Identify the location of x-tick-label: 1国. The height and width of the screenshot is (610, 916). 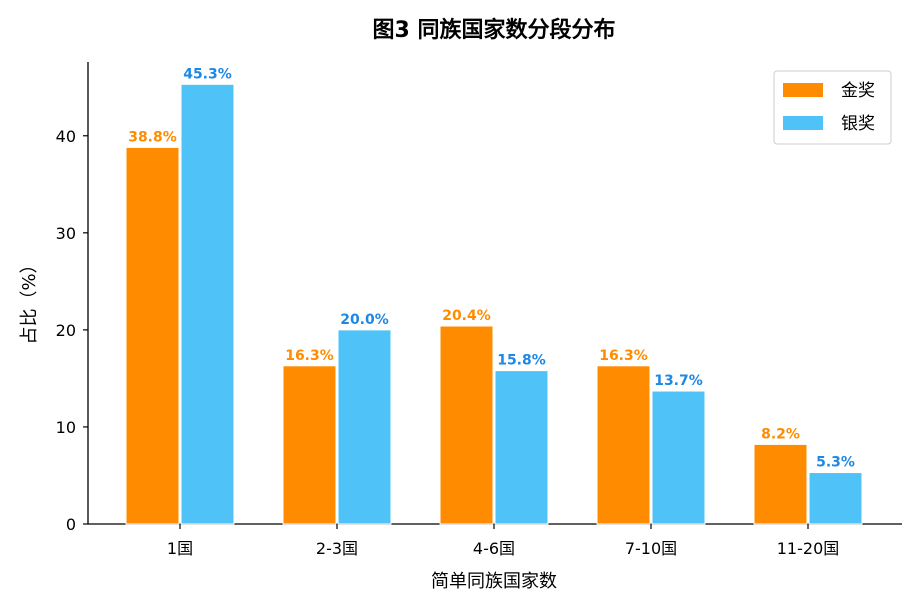
(180, 548).